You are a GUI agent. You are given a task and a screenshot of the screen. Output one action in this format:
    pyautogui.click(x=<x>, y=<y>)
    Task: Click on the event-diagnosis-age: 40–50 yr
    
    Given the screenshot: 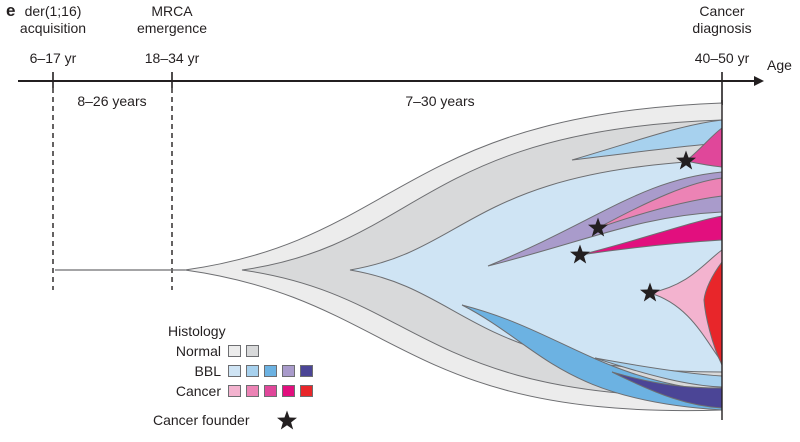 What is the action you would take?
    pyautogui.click(x=722, y=58)
    